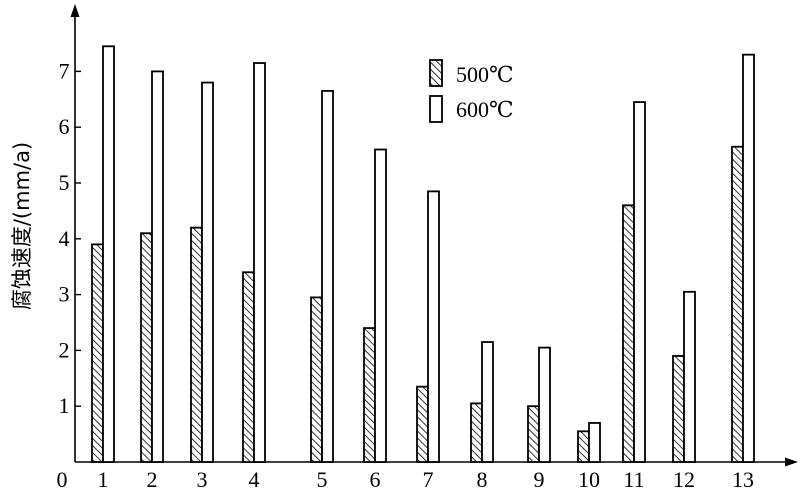 This screenshot has height=490, width=801. I want to click on x-axis-arrow, so click(791, 462).